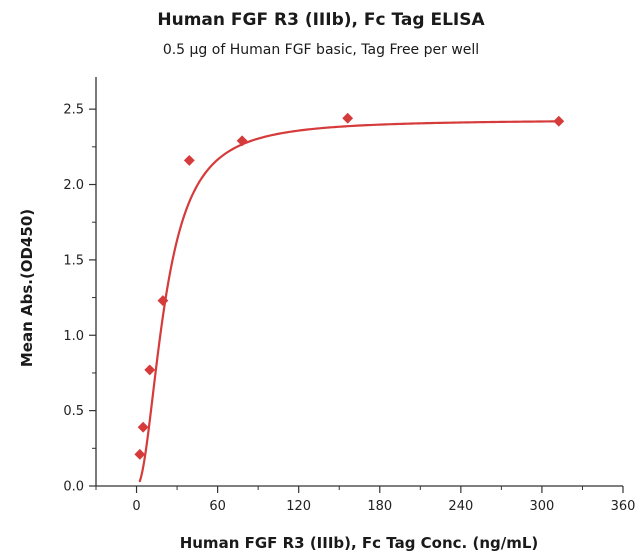 The image size is (642, 559). I want to click on y-tick-label: 1.0, so click(73, 336).